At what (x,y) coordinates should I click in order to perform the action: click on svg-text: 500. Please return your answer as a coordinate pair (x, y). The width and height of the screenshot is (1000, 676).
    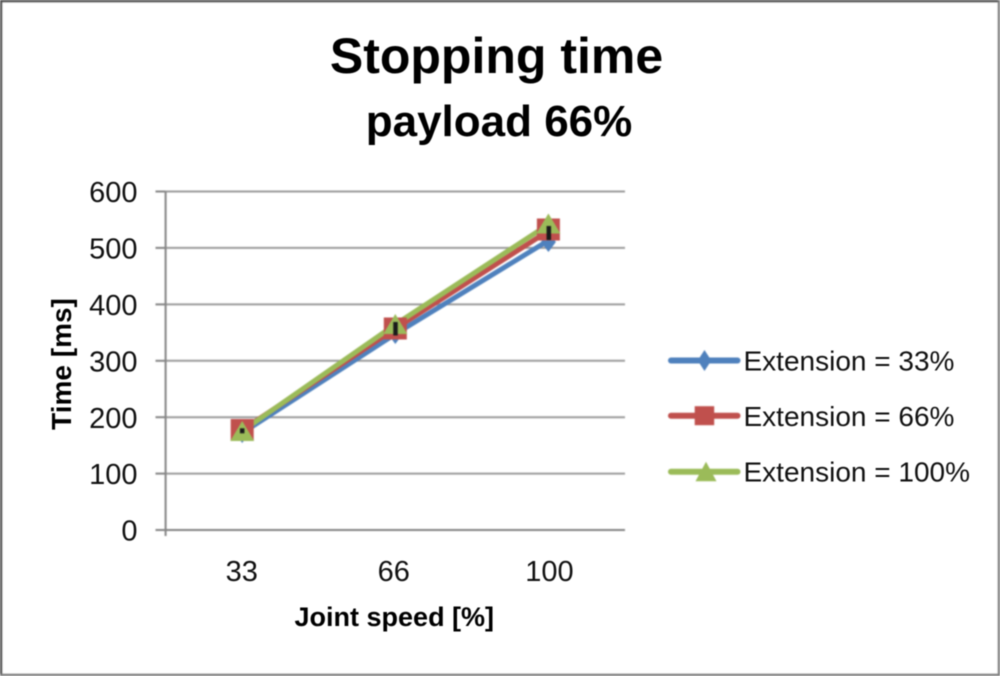
    Looking at the image, I should click on (113, 250).